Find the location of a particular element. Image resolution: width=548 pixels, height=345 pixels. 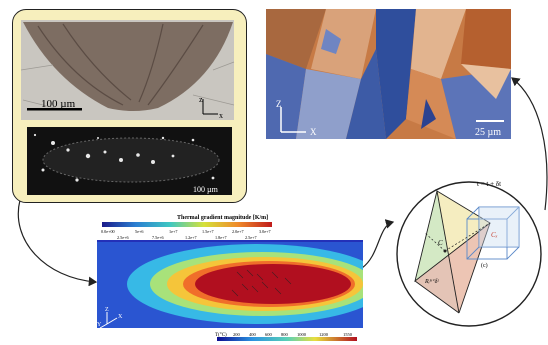

grad-tick-3: 1.5e+7 is located at coordinates (208, 231).